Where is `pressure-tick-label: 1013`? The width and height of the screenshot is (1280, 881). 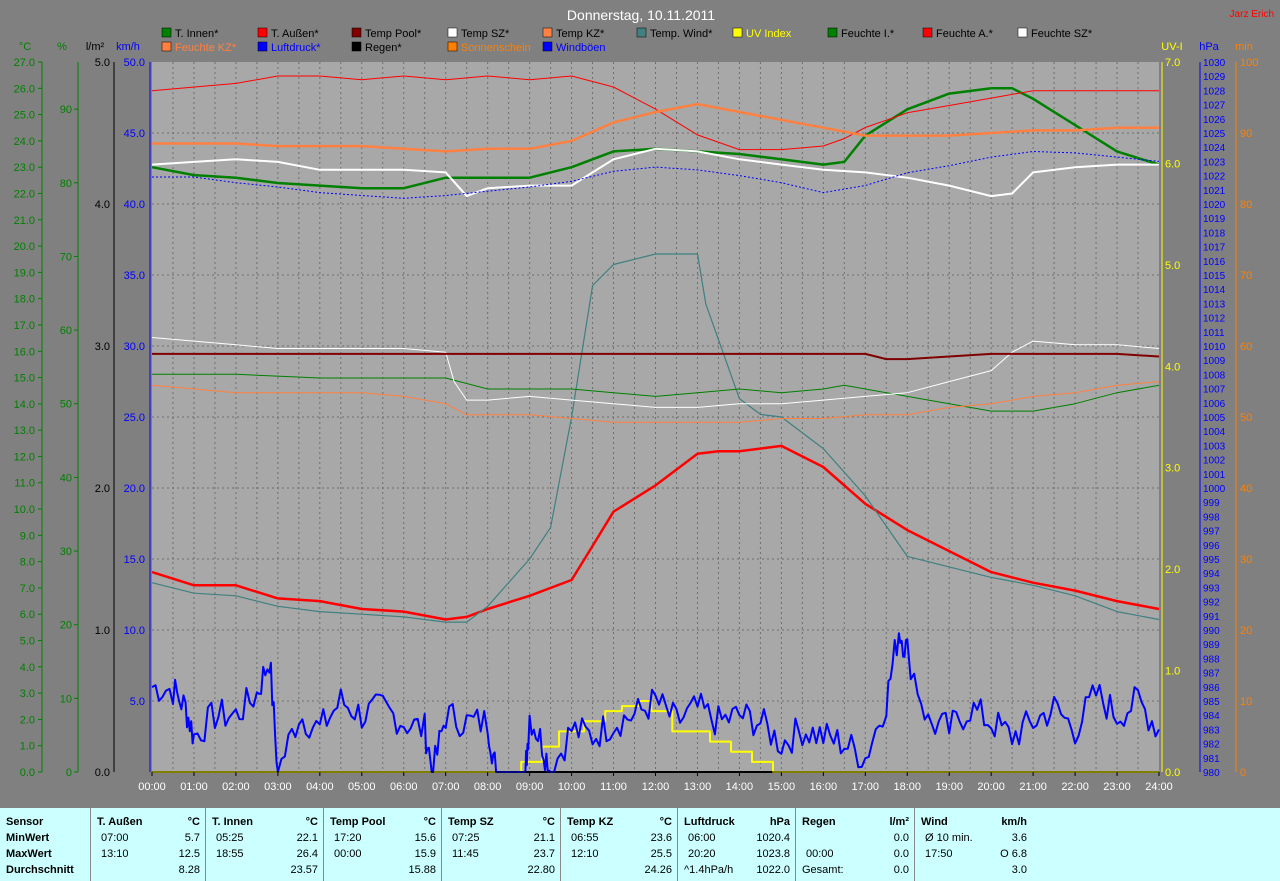
pressure-tick-label: 1013 is located at coordinates (1214, 304).